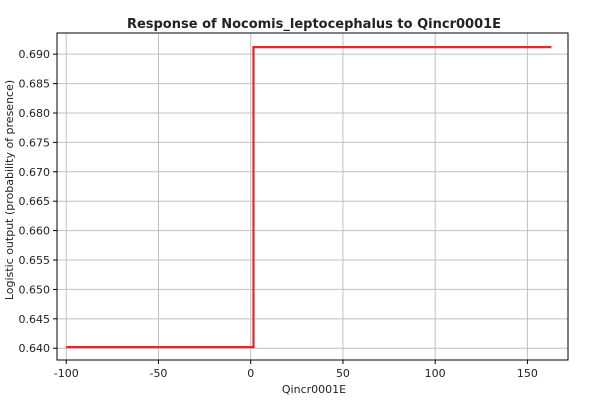  Describe the element at coordinates (343, 373) in the screenshot. I see `x-tick-label: 50` at that location.